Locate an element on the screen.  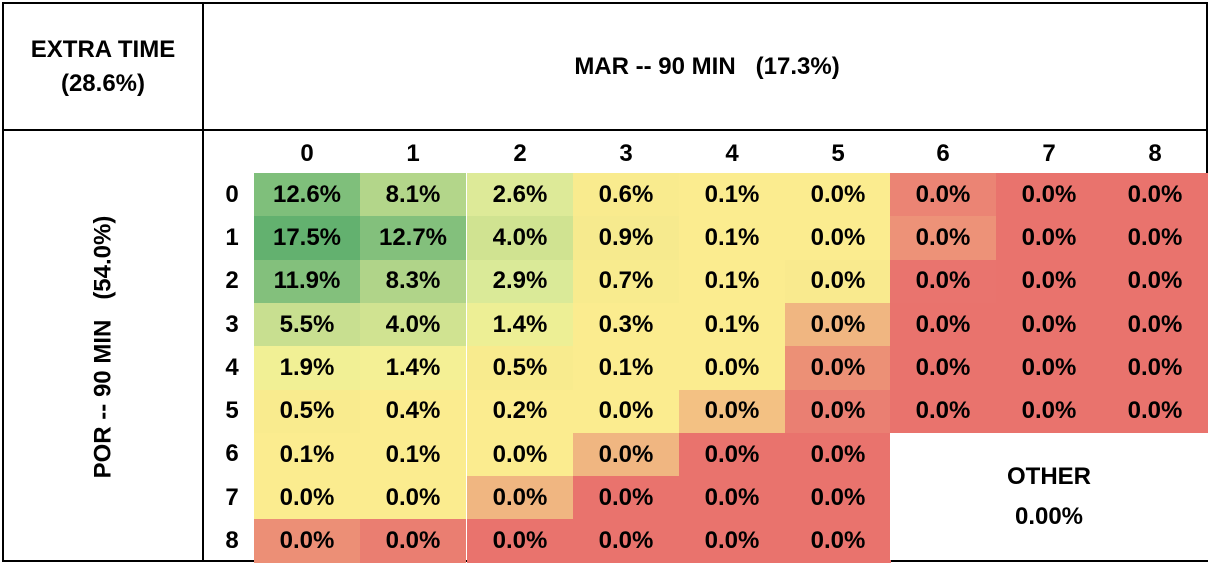
heatmap-cell-6-5: 0.0% is located at coordinates (838, 454).